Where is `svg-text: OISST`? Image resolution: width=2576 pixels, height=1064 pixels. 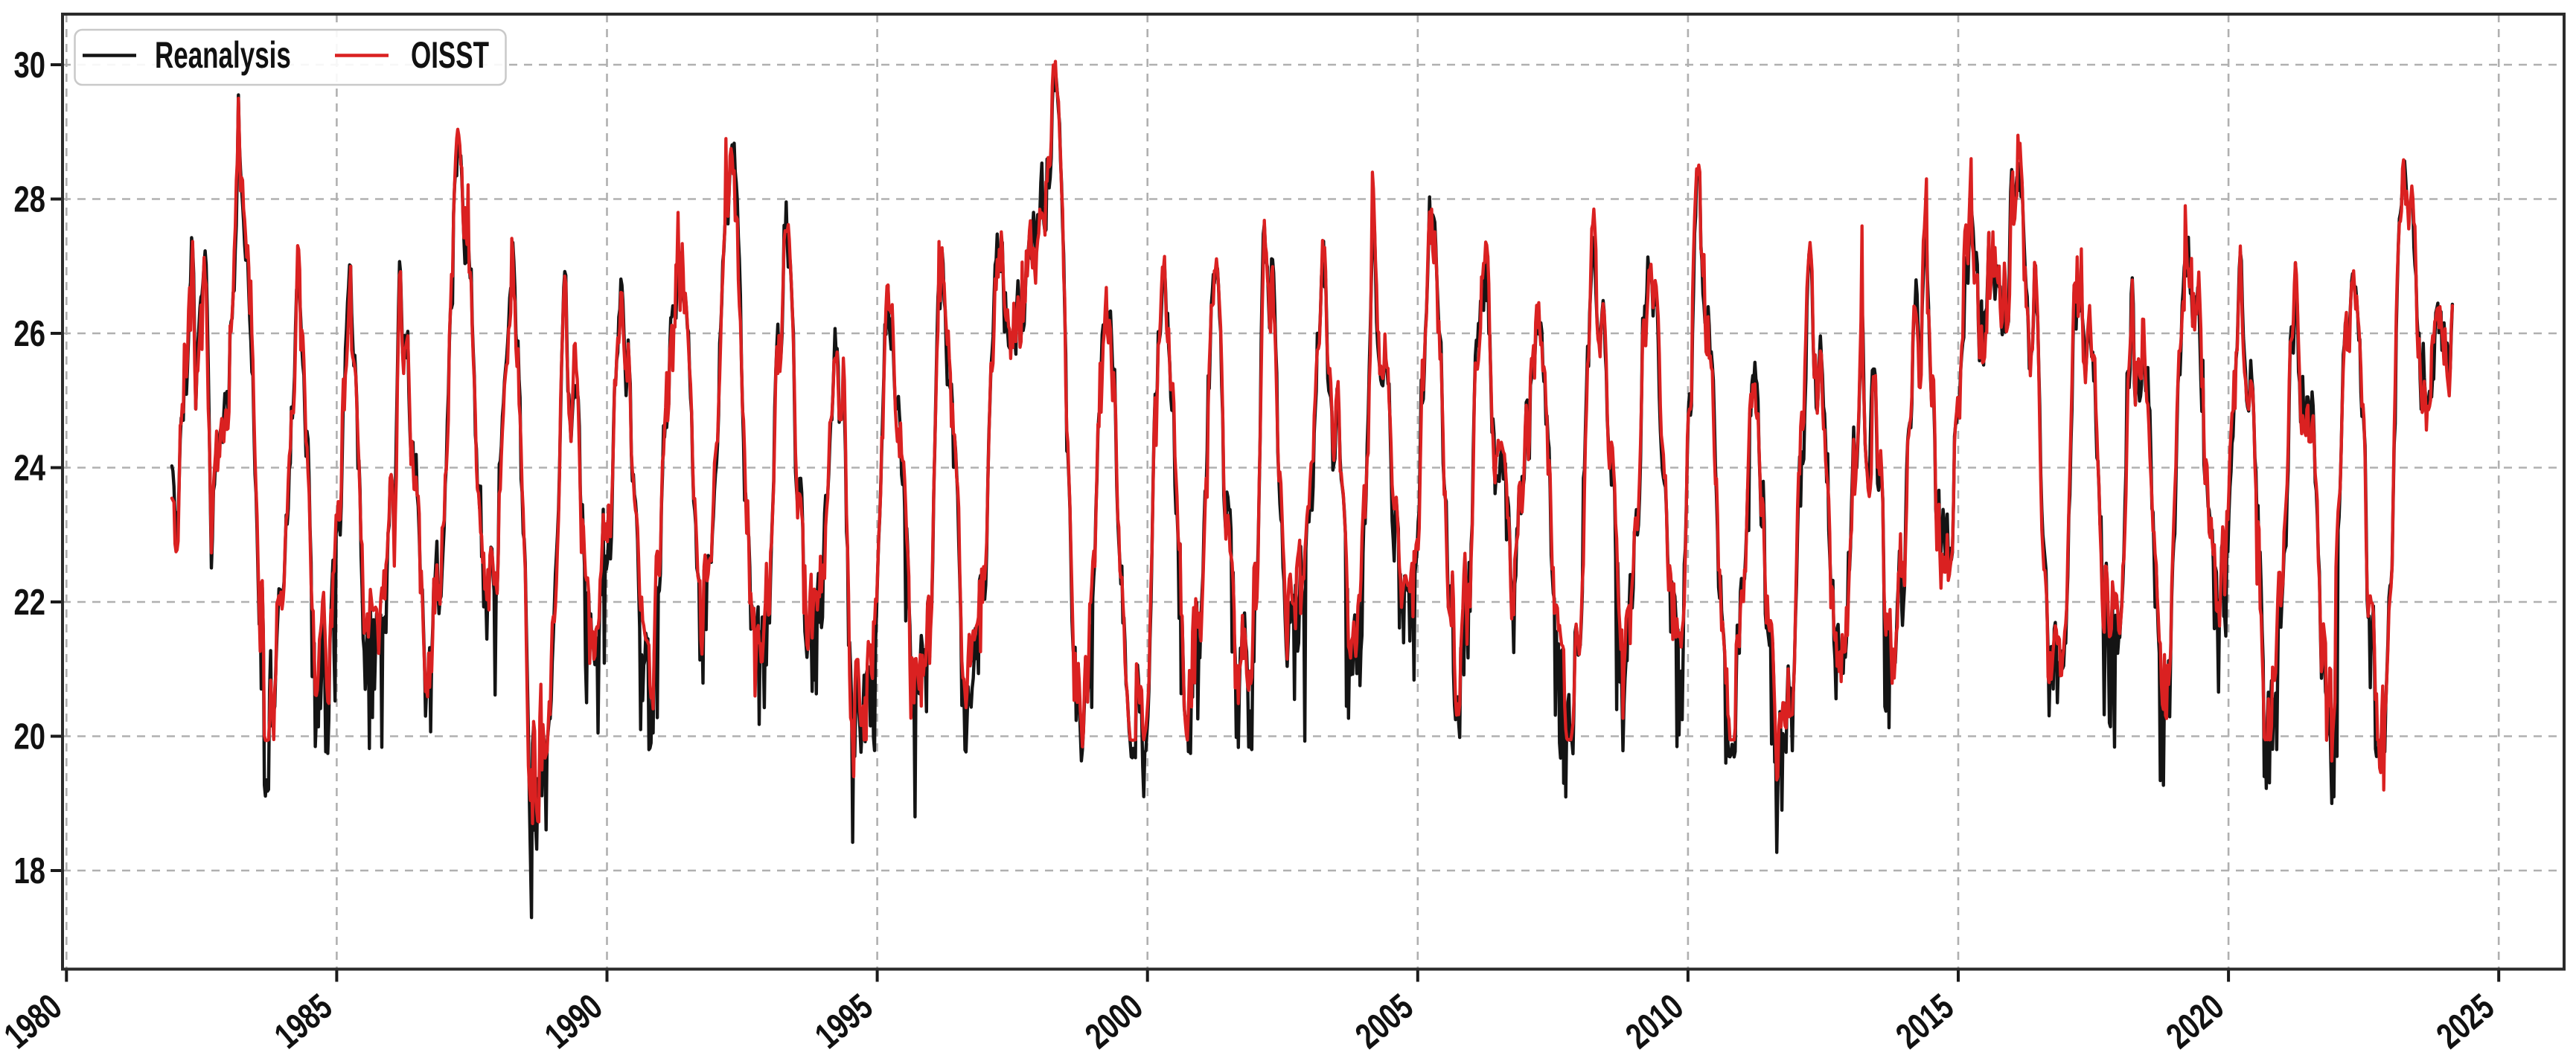 svg-text: OISST is located at coordinates (450, 56).